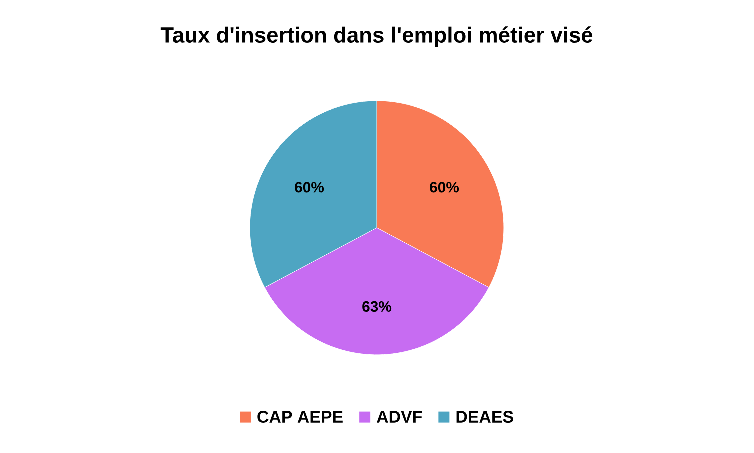 The width and height of the screenshot is (754, 453). I want to click on legend-label: ADVF, so click(399, 417).